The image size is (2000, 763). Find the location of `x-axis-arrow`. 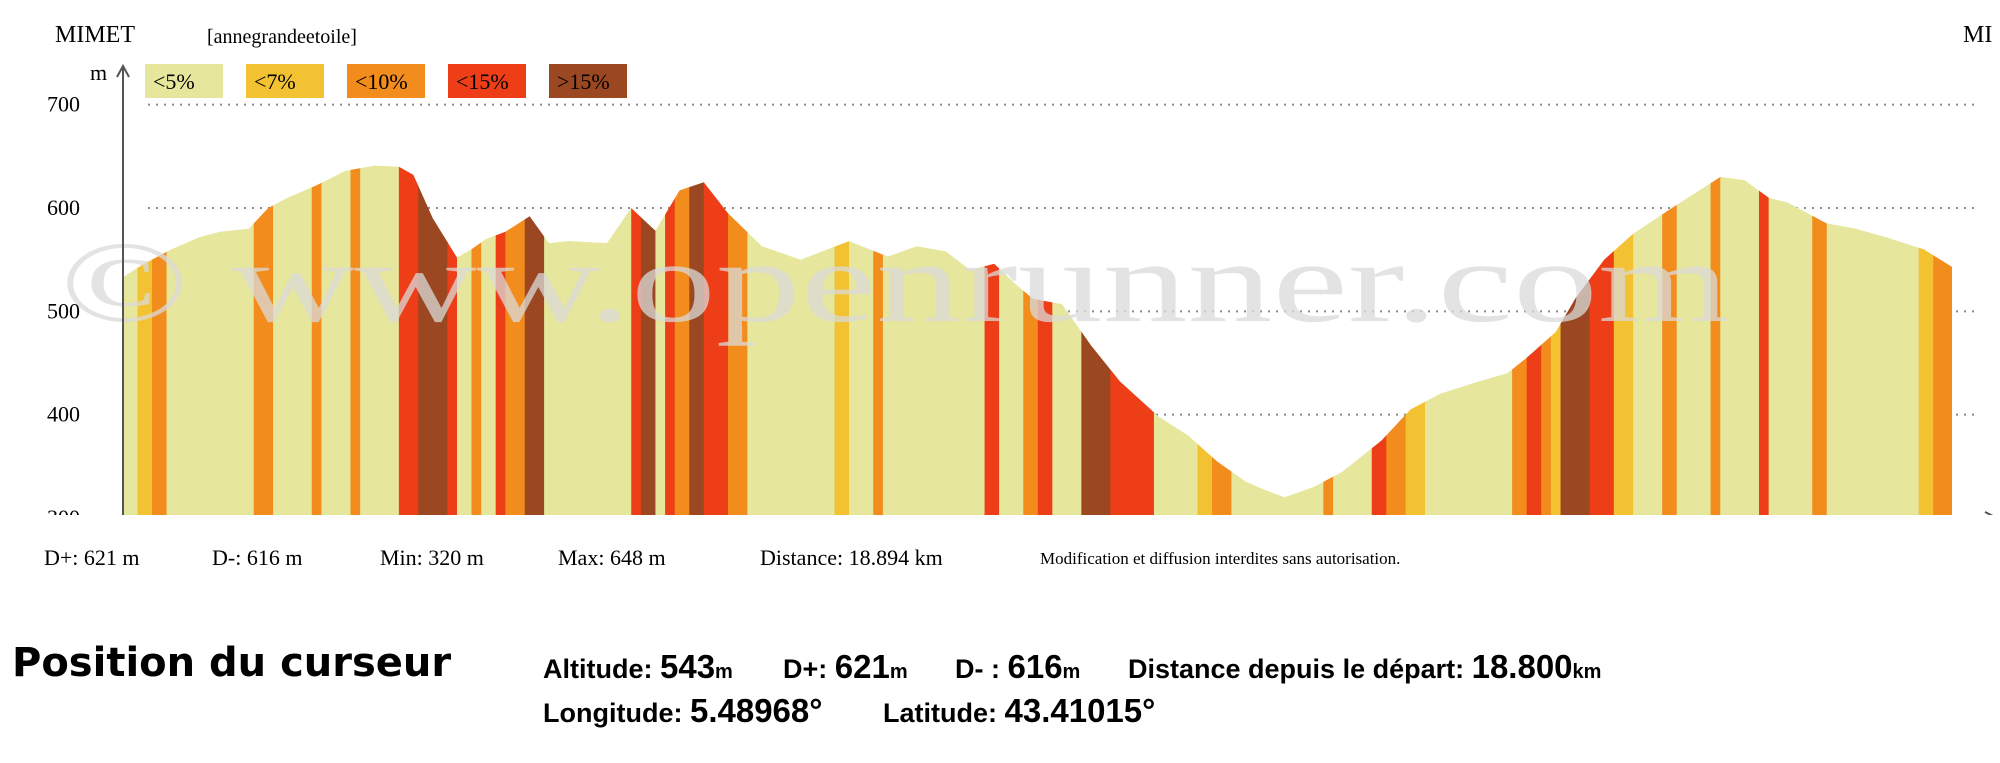

x-axis-arrow is located at coordinates (1989, 513).